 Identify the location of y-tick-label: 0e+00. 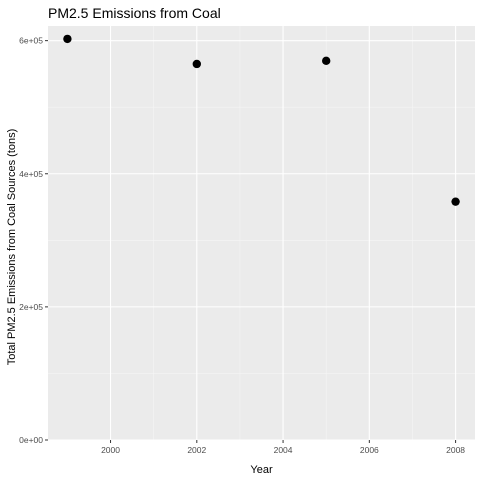
(31, 440).